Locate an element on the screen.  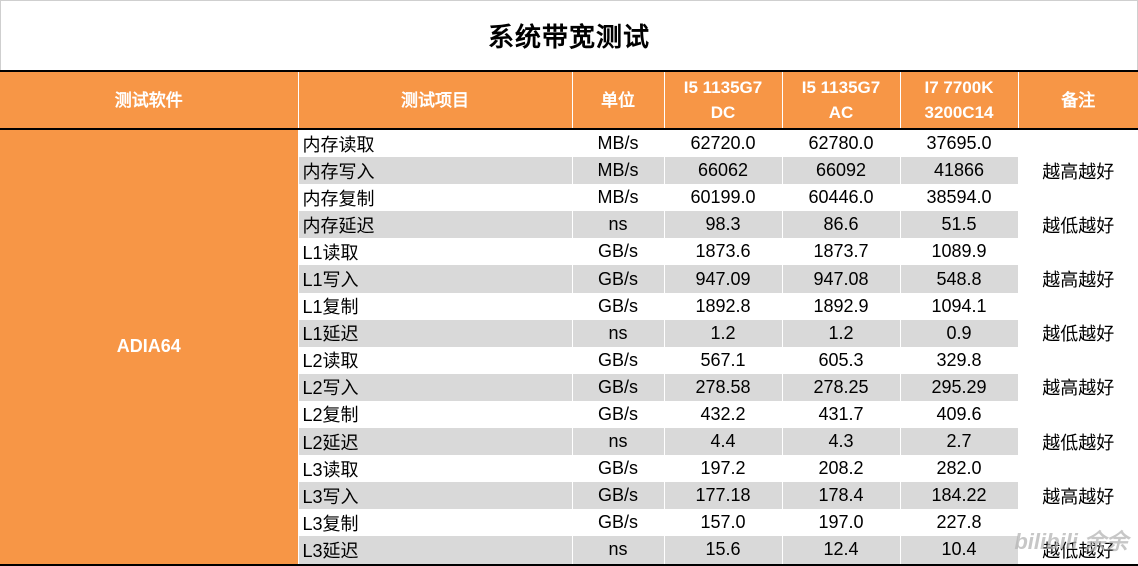
header-i5-dc-line1: I5 1135G7 is located at coordinates (723, 87).